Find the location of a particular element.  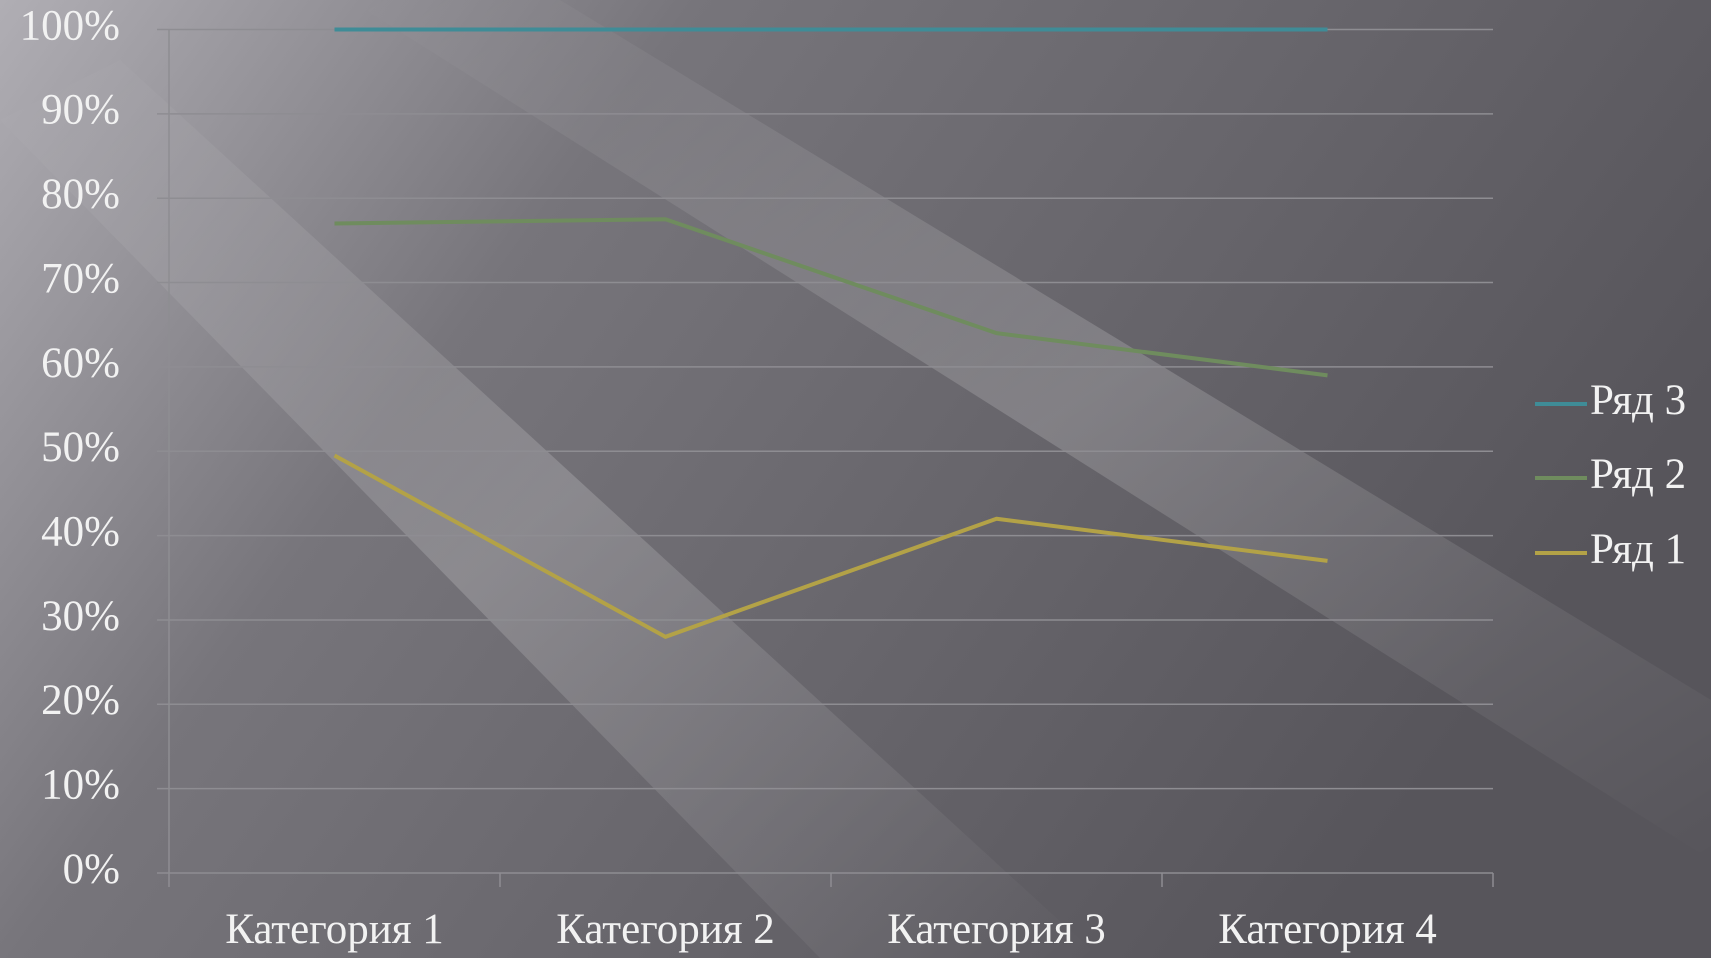

y-tick-label: 80% is located at coordinates (80, 194).